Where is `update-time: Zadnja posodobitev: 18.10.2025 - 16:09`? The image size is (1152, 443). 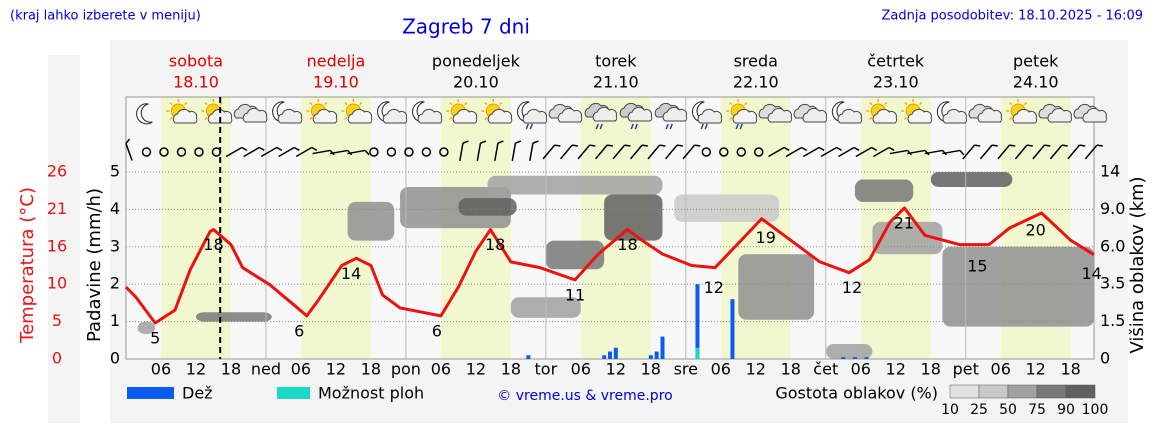
update-time: Zadnja posodobitev: 18.10.2025 - 16:09 is located at coordinates (1012, 16).